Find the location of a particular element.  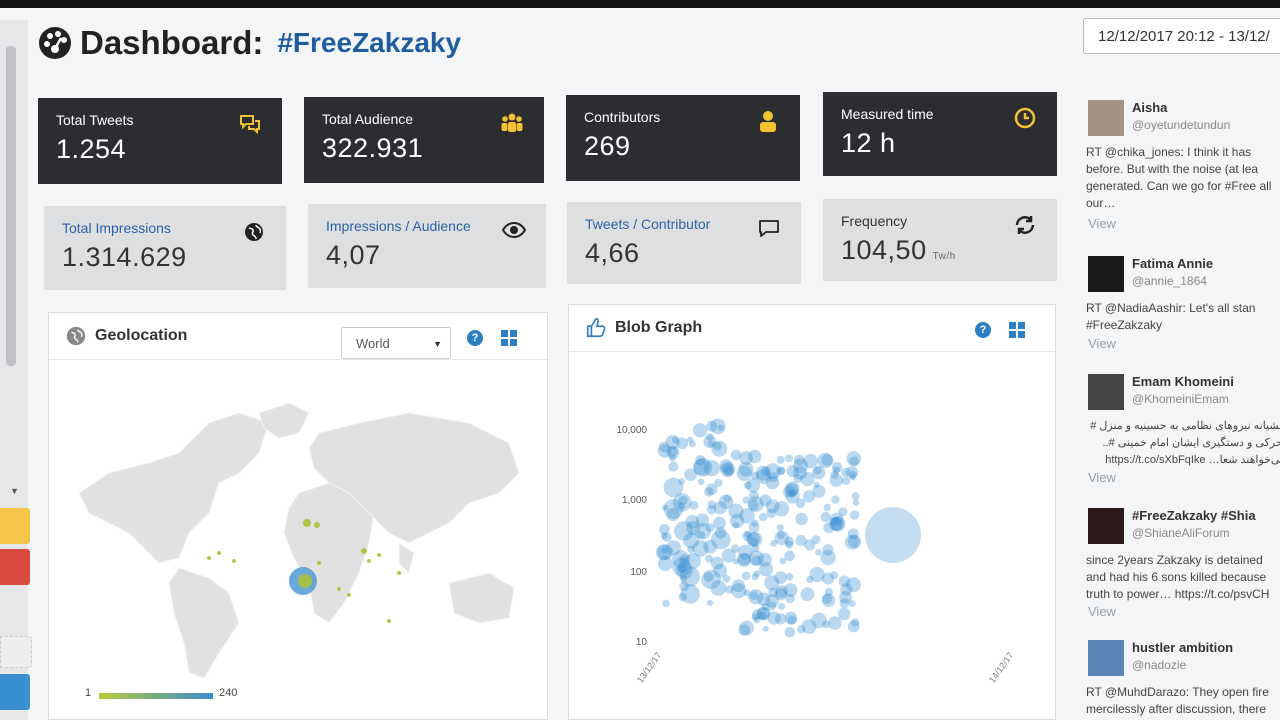

grid-view-icon is located at coordinates (1017, 330).